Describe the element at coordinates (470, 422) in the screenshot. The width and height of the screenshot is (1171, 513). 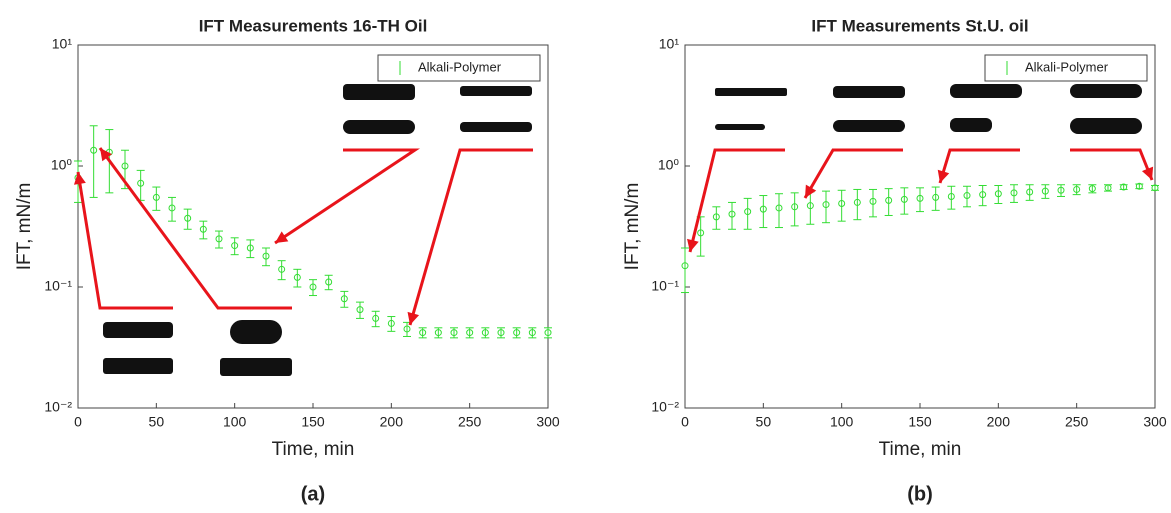
I see `x-tick-label: 250` at that location.